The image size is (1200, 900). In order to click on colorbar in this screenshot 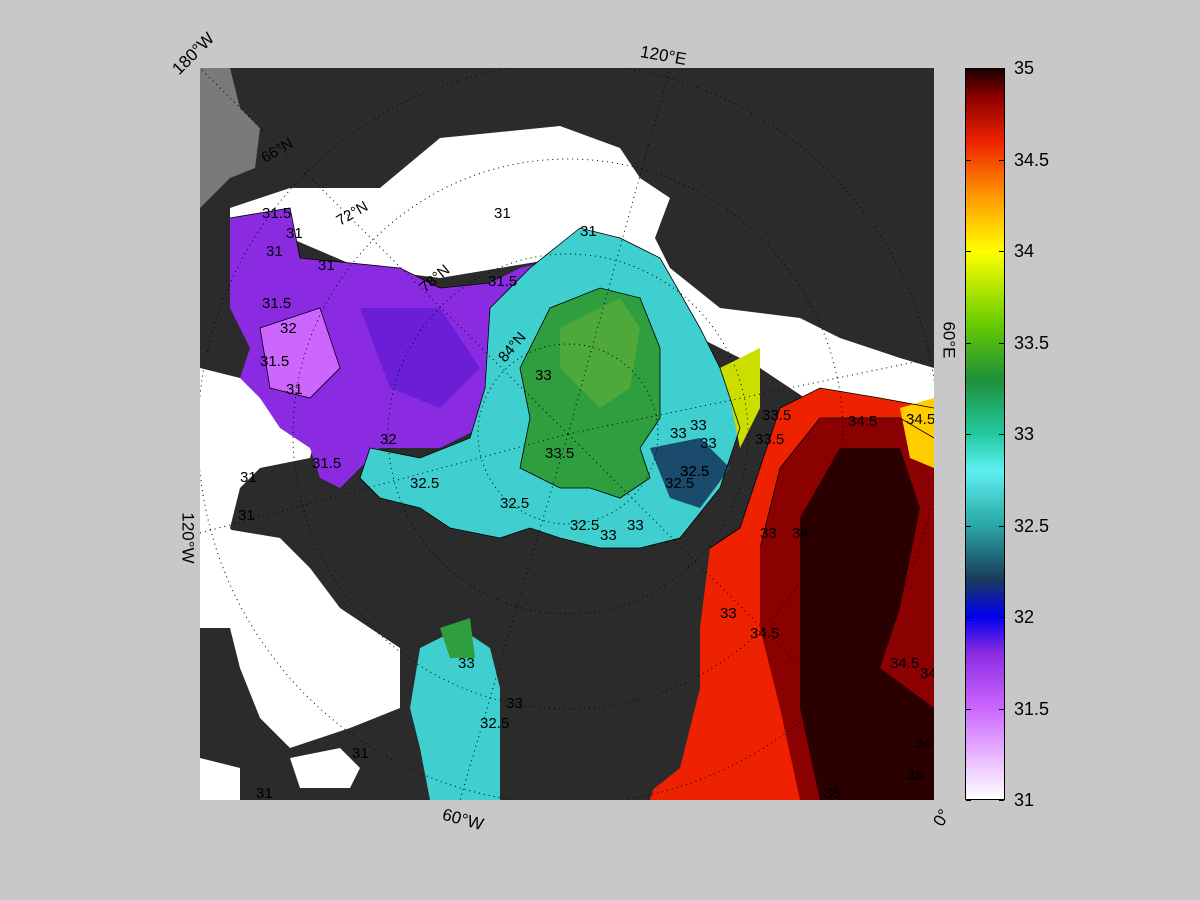, I will do `click(985, 434)`.